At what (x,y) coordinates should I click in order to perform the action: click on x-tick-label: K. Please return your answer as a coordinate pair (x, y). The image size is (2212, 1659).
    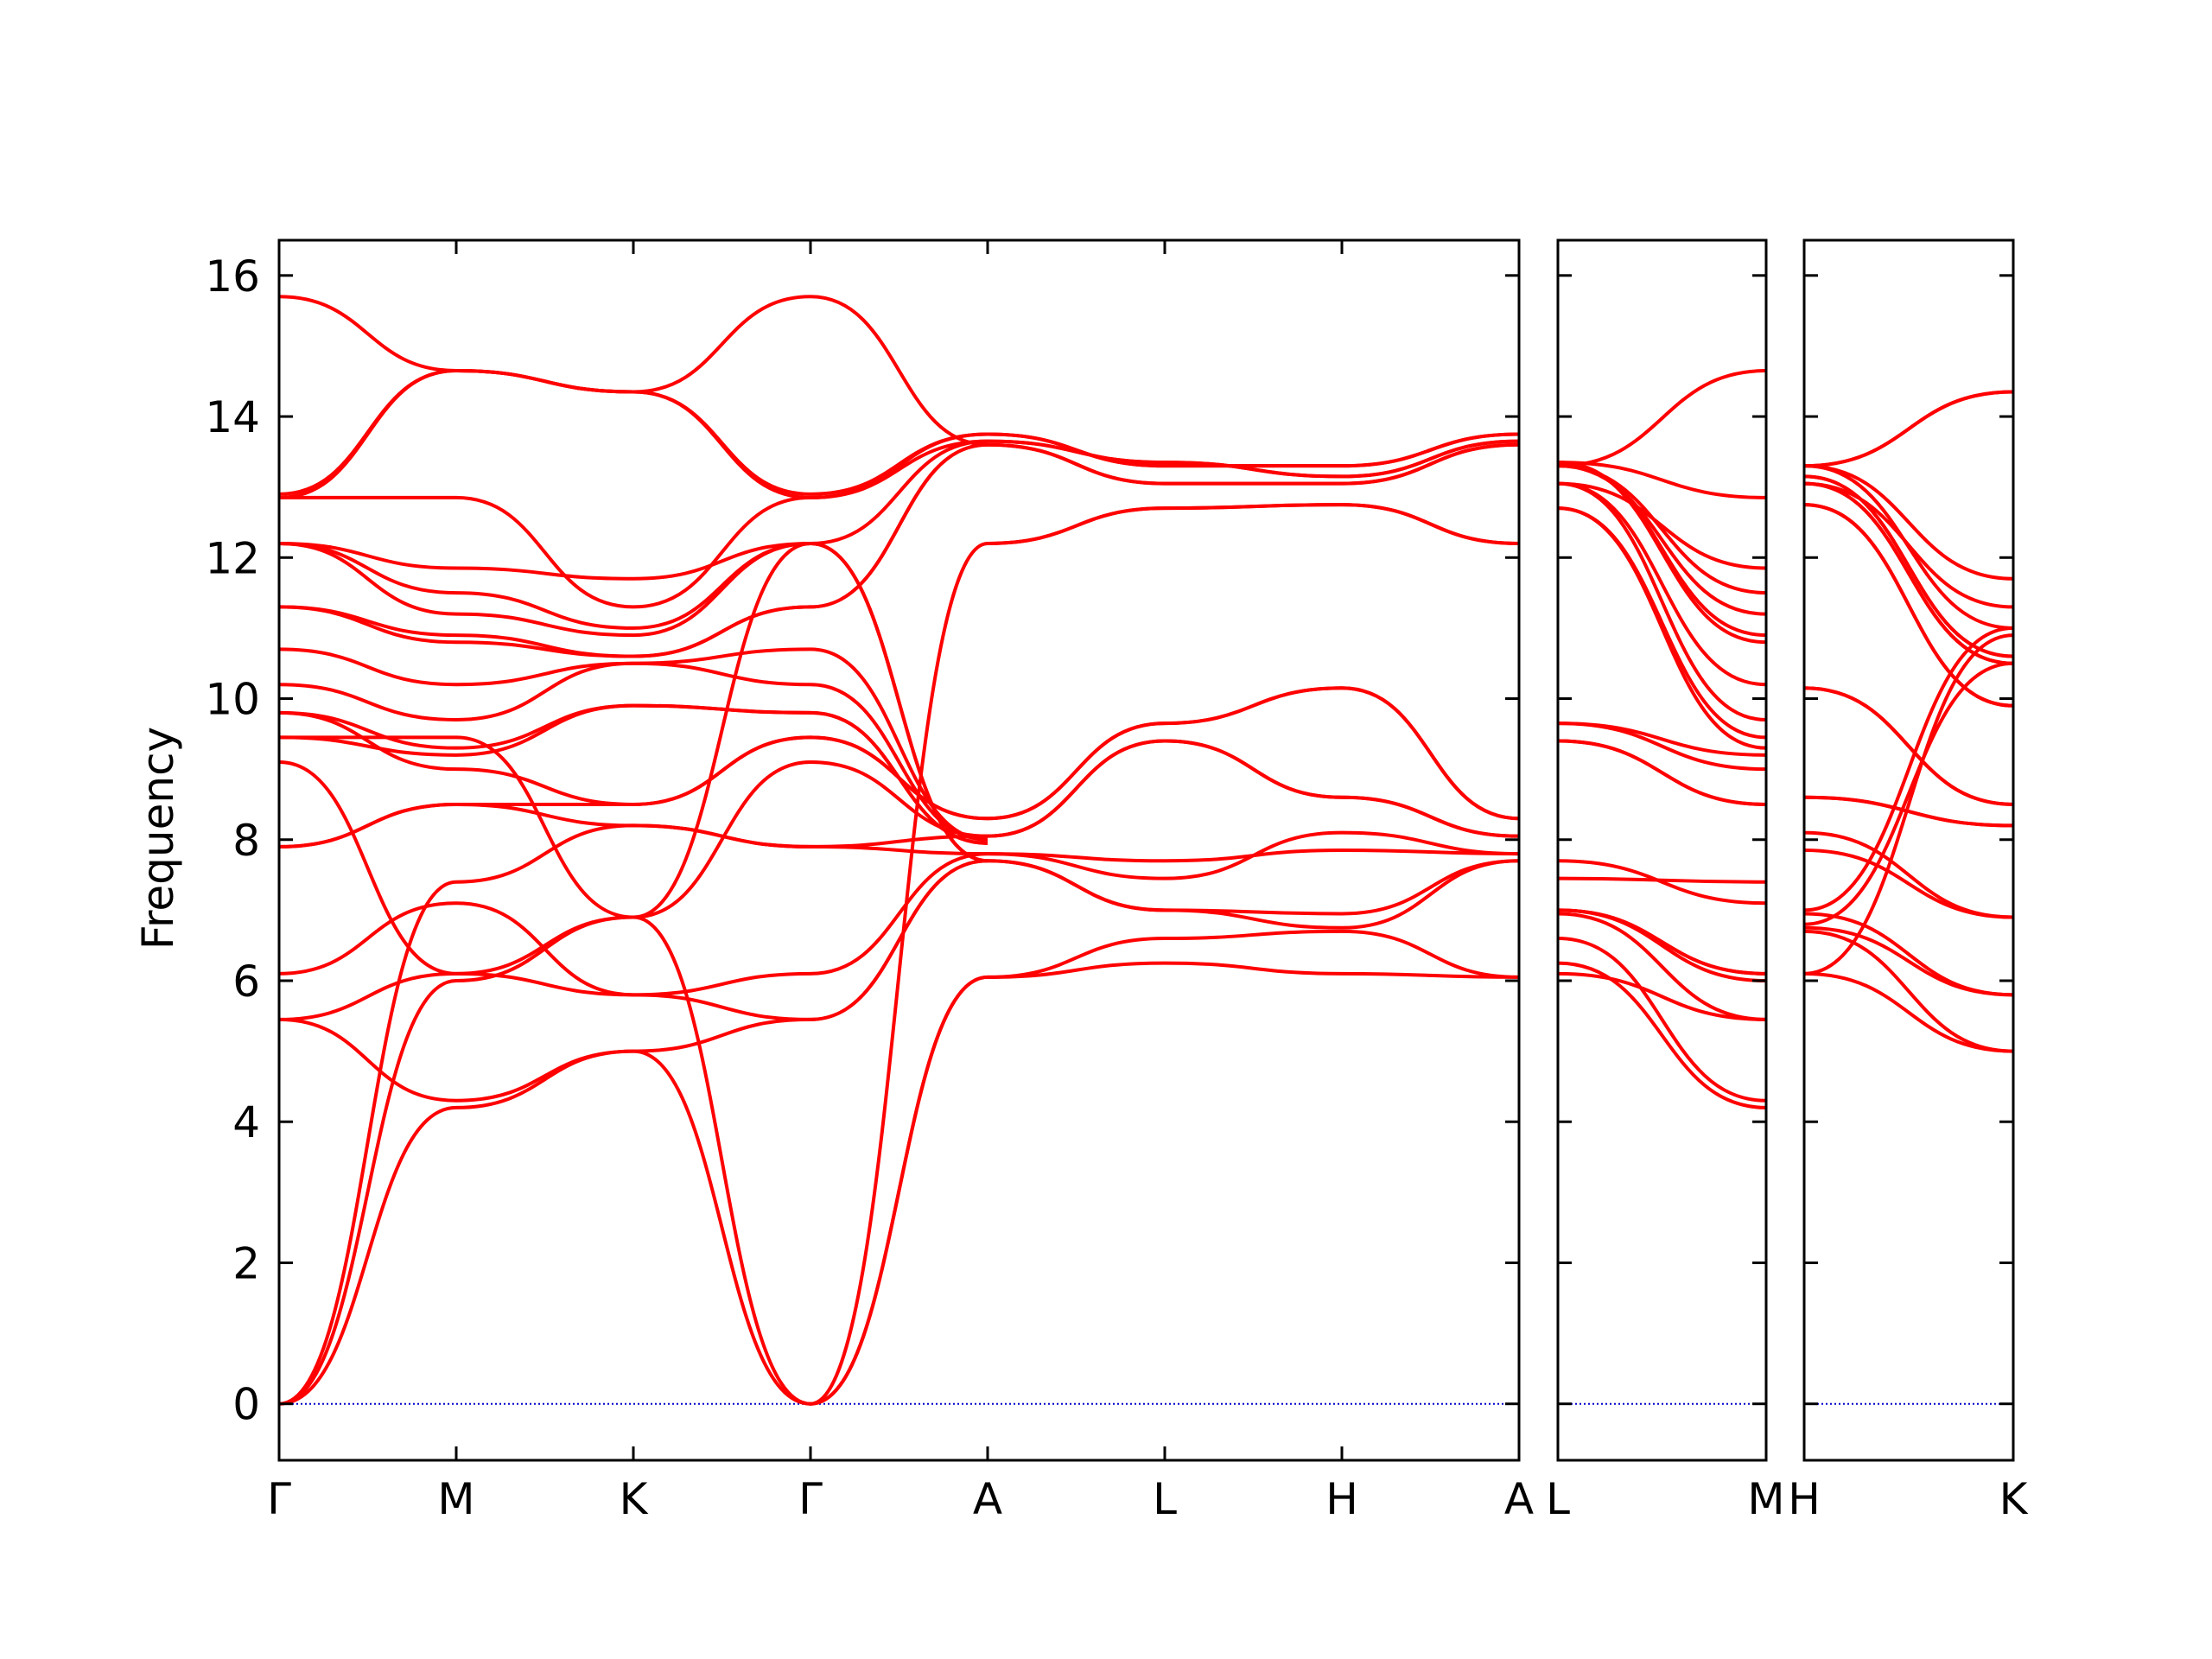
    Looking at the image, I should click on (2014, 1499).